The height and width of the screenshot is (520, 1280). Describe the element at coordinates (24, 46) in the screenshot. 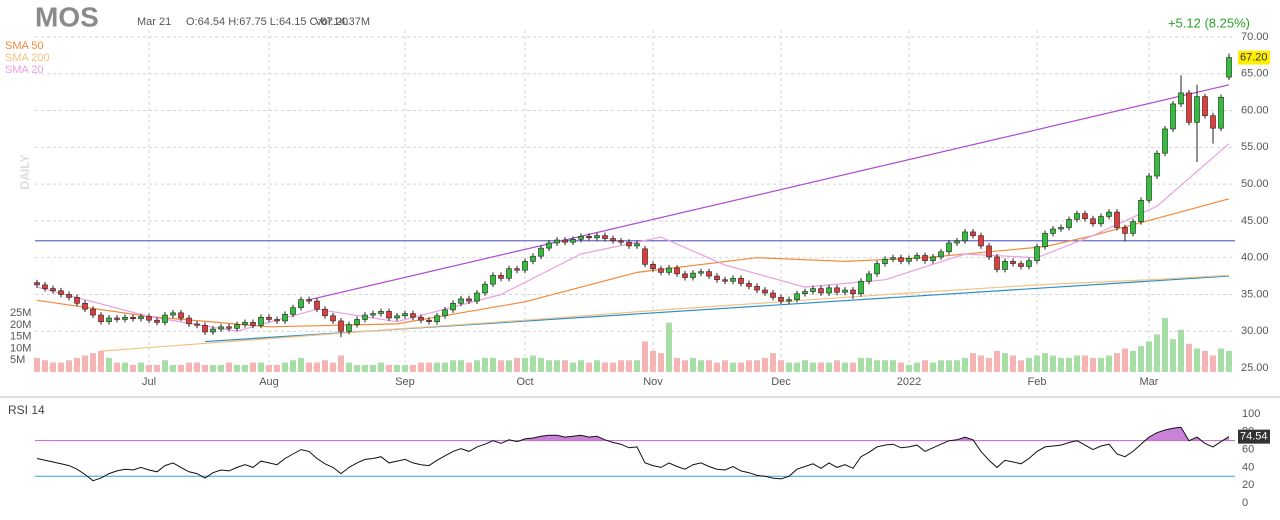

I see `legend-entry: SMA 50` at that location.